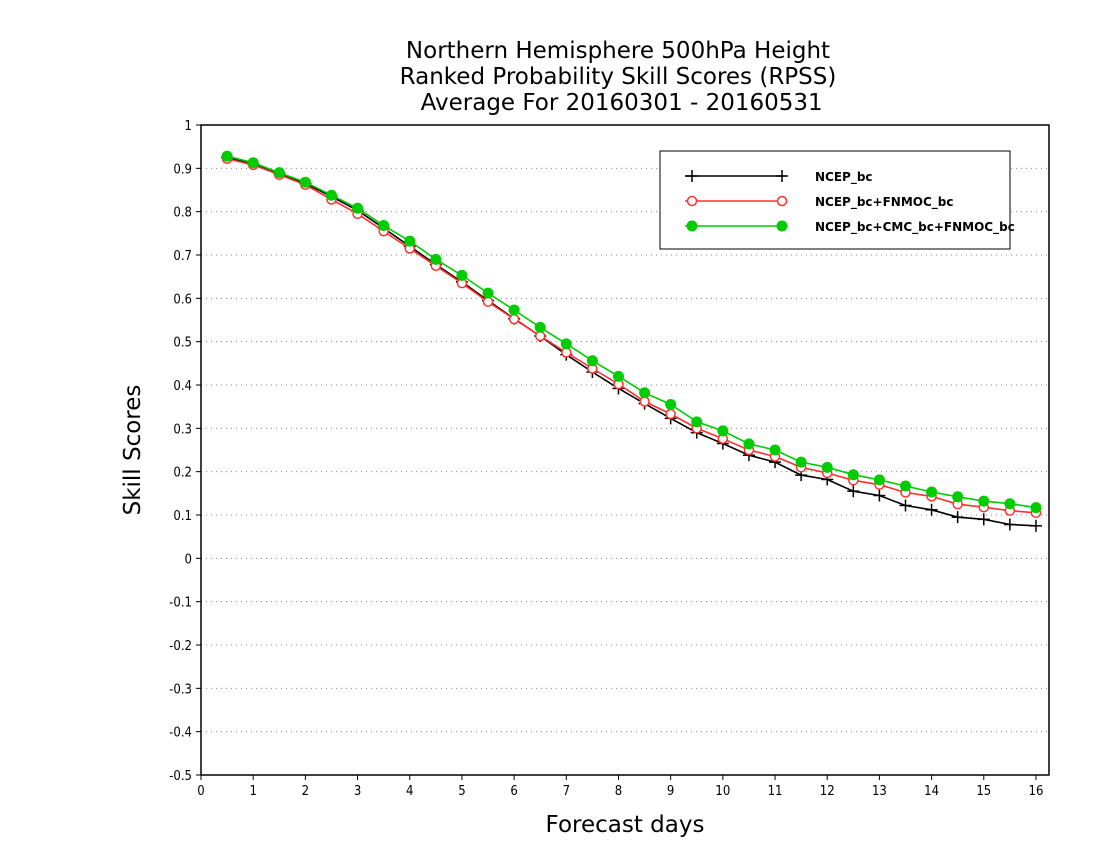 The image size is (1100, 850). I want to click on title-line-3: Average For 20160301 - 20160531, so click(617, 103).